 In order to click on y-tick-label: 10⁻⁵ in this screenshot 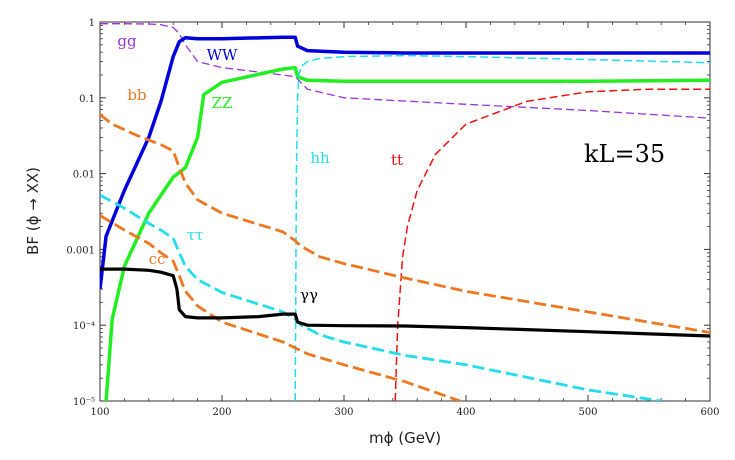, I will do `click(84, 402)`.